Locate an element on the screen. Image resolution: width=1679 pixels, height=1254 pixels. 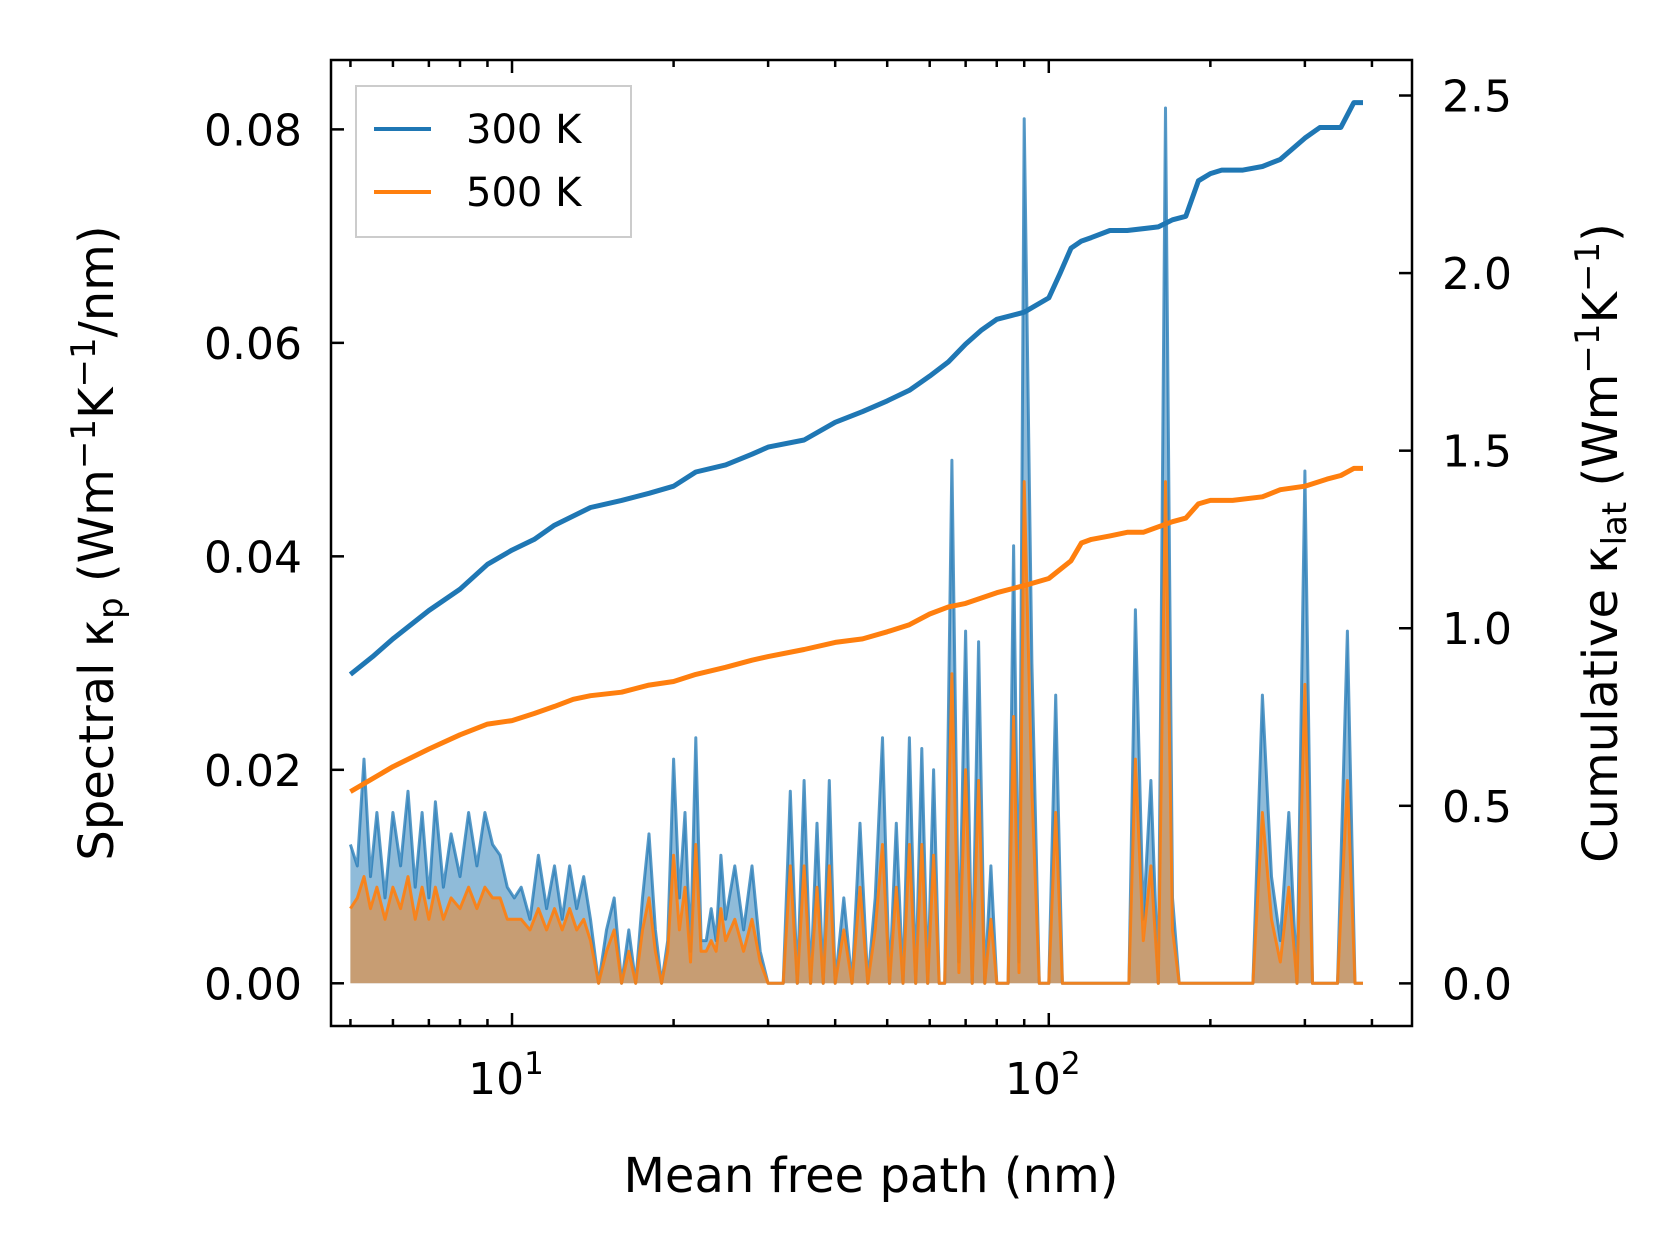
y-left-label-sub: p is located at coordinates (111, 608).